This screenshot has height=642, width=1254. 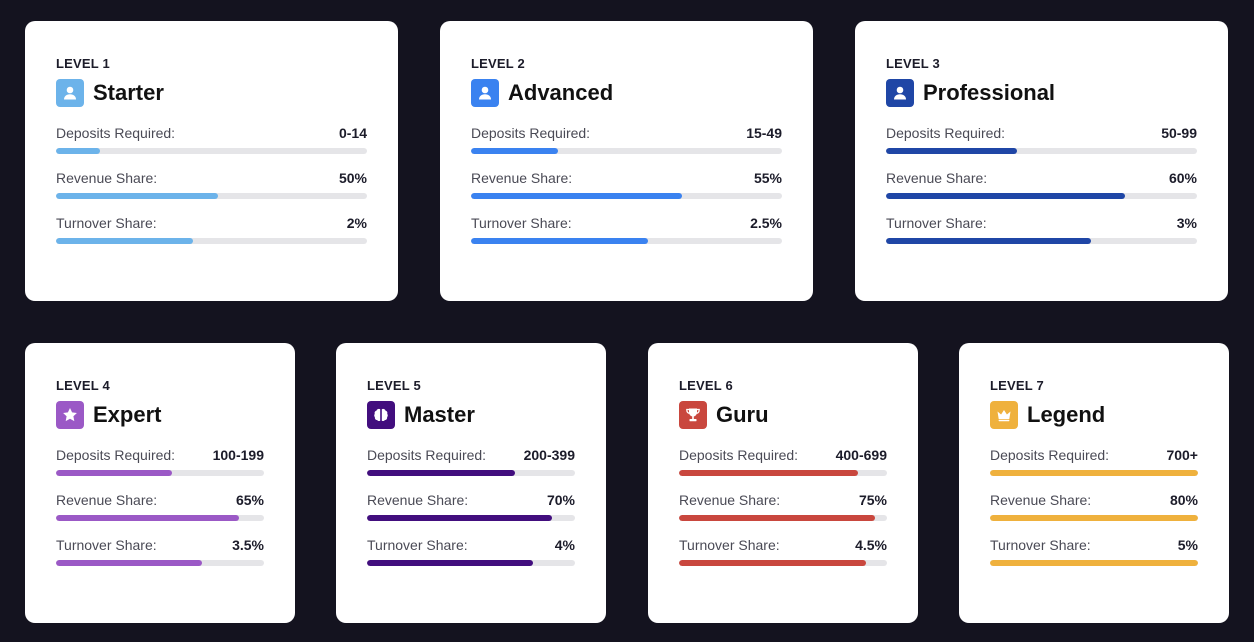 I want to click on metric-row: Revenue Share: 55%, so click(x=626, y=178).